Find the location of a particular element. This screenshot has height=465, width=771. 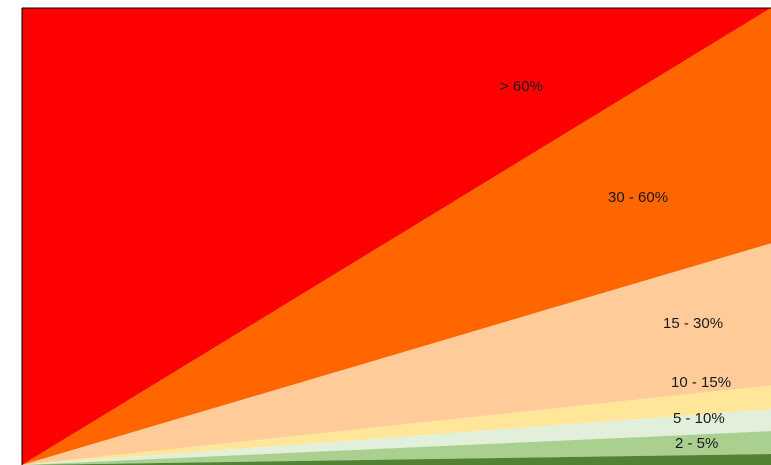

band-label-gt60: > 60% is located at coordinates (521, 86).